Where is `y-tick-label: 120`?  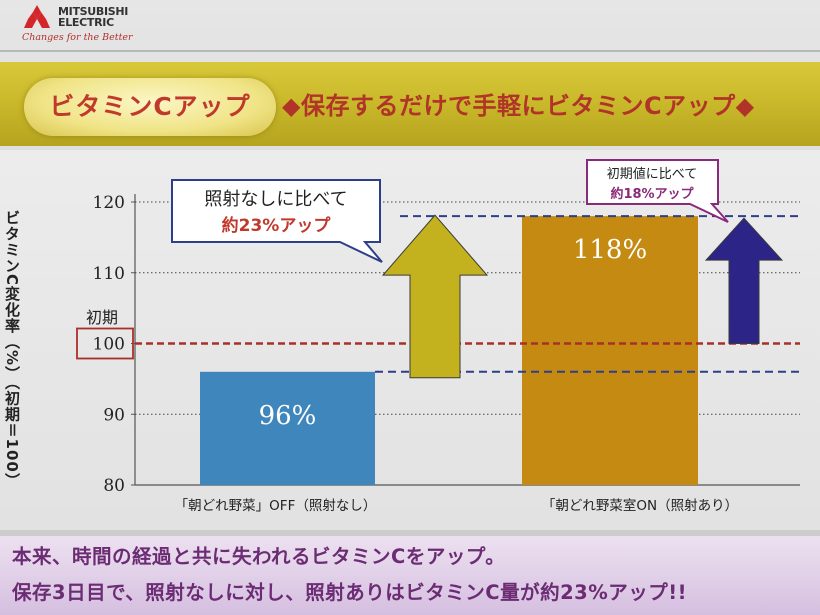 y-tick-label: 120 is located at coordinates (109, 203).